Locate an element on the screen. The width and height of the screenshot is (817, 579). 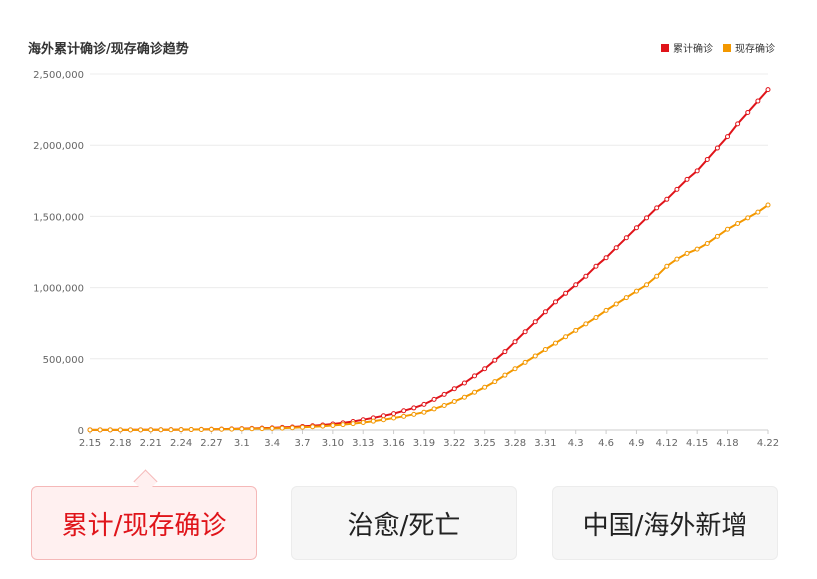
x-tick-label: 4.6 is located at coordinates (606, 443).